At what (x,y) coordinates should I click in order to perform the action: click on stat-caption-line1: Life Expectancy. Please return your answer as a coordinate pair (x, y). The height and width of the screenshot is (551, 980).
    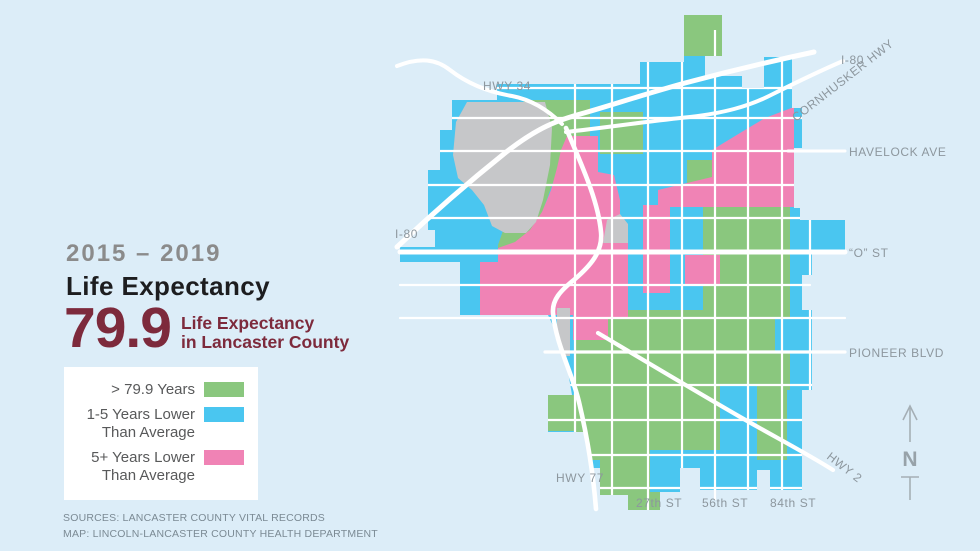
    Looking at the image, I should click on (247, 323).